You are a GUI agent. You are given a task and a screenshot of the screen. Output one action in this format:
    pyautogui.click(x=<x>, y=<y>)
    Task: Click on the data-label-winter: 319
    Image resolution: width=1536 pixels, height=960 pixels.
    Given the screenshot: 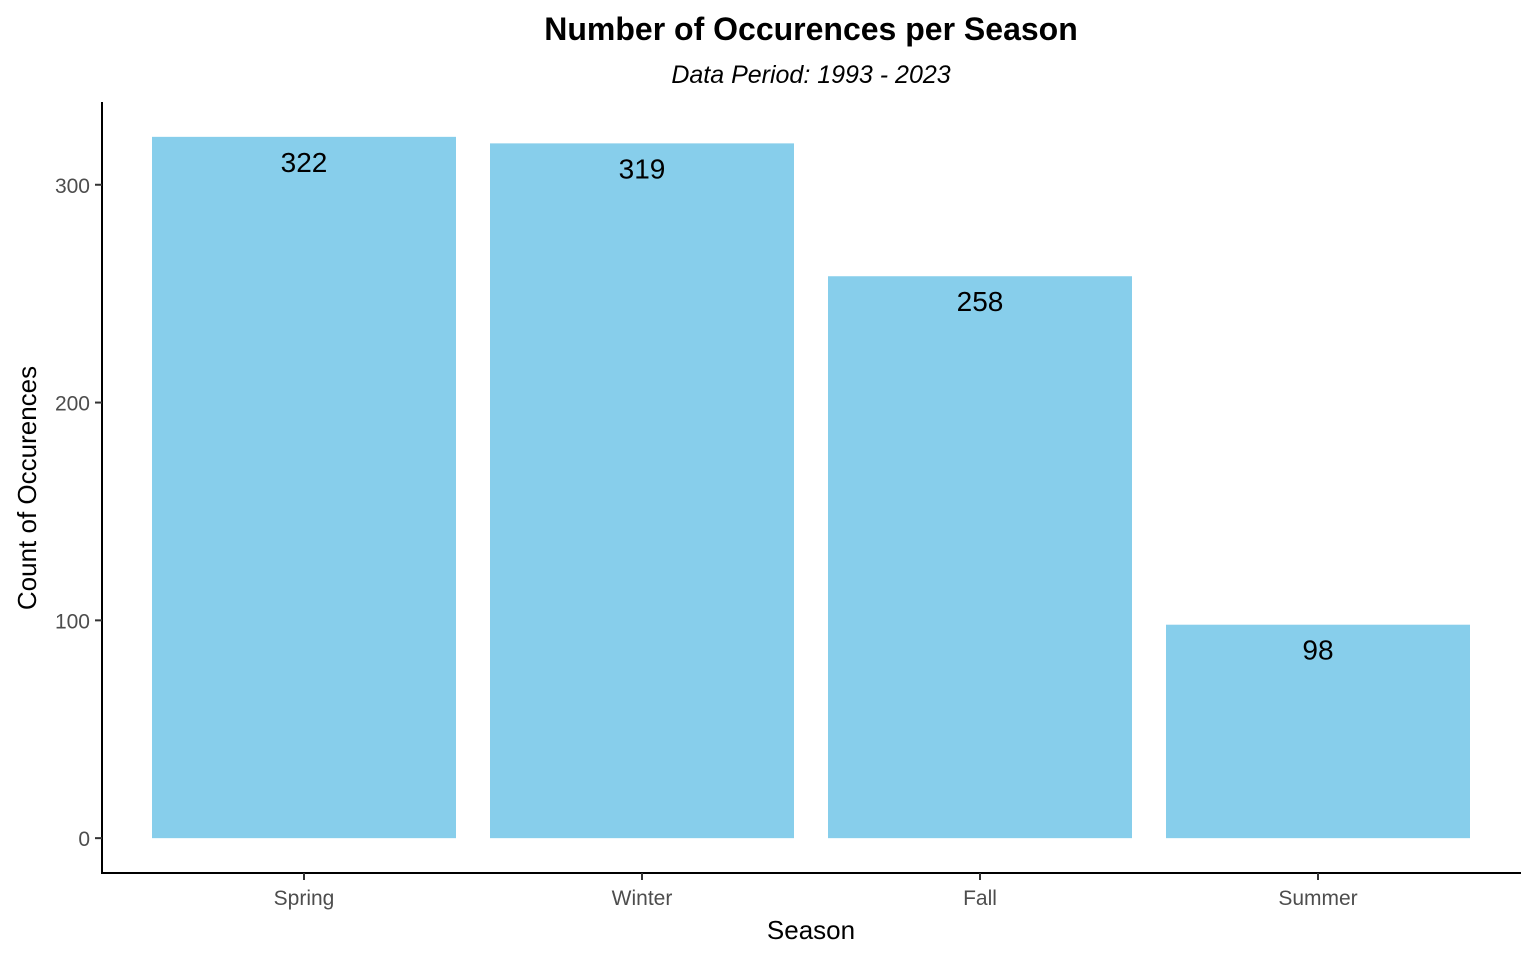 What is the action you would take?
    pyautogui.click(x=642, y=168)
    